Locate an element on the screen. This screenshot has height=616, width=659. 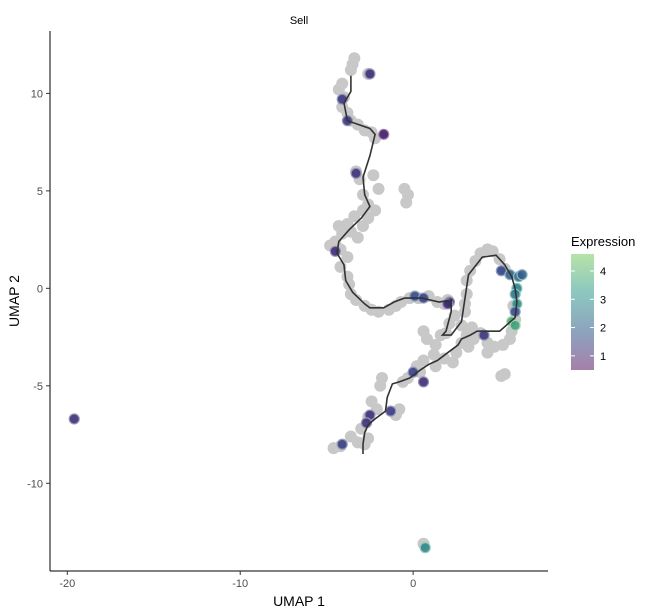
y-tick-label-4: -10 is located at coordinates (35, 484).